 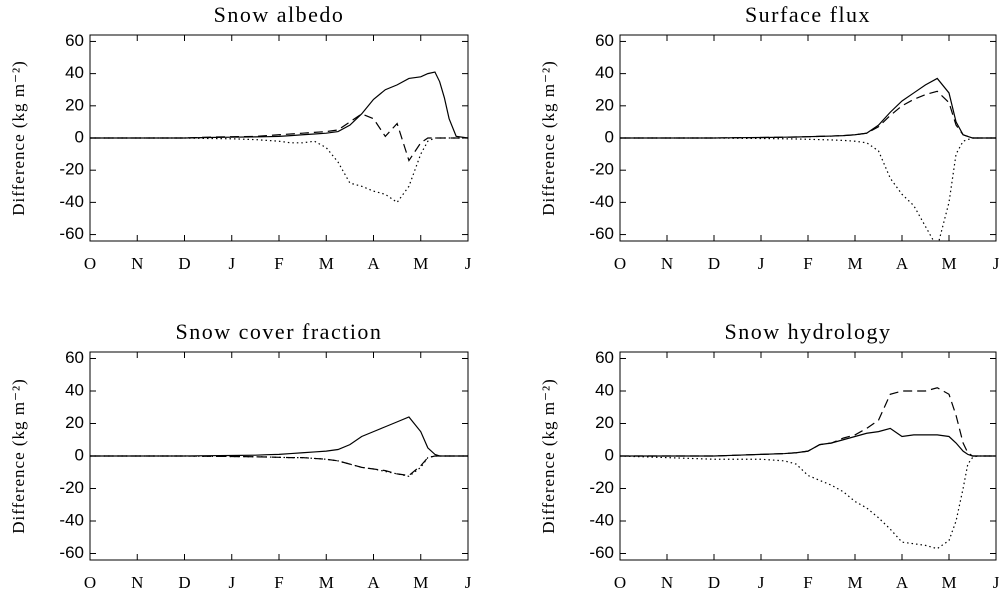 What do you see at coordinates (808, 14) in the screenshot?
I see `chart-title: Surface flux` at bounding box center [808, 14].